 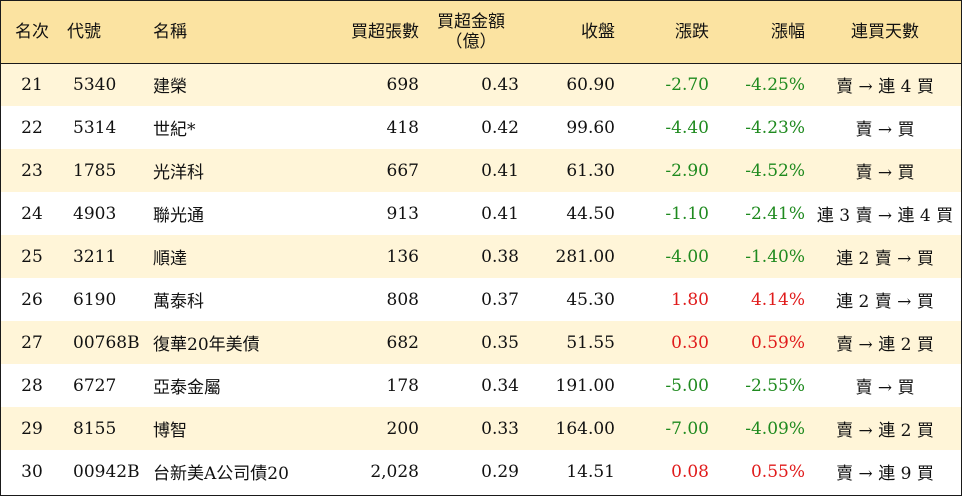 What do you see at coordinates (571, 32) in the screenshot?
I see `col-header-close: 收盤` at bounding box center [571, 32].